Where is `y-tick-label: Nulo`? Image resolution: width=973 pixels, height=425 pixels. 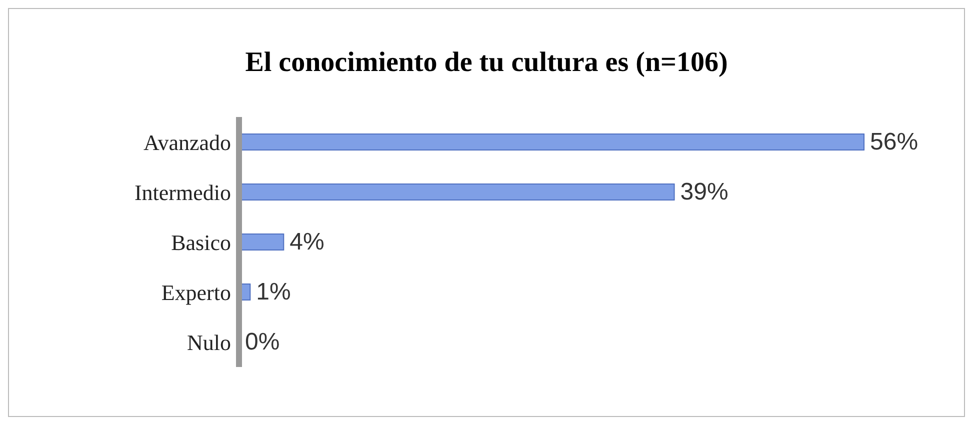 y-tick-label: Nulo is located at coordinates (209, 342).